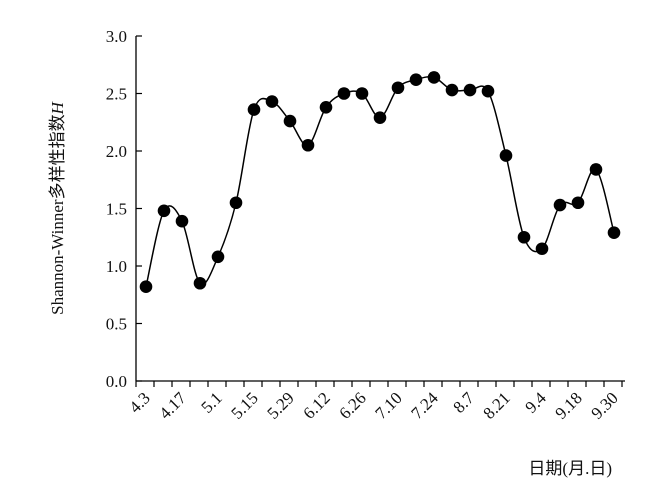  I want to click on x-tick-label: 9.30, so click(604, 405).